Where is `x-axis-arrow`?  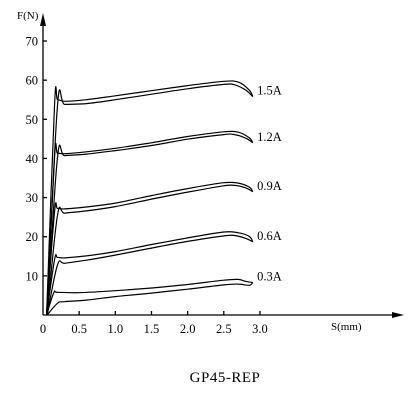
x-axis-arrow is located at coordinates (398, 315).